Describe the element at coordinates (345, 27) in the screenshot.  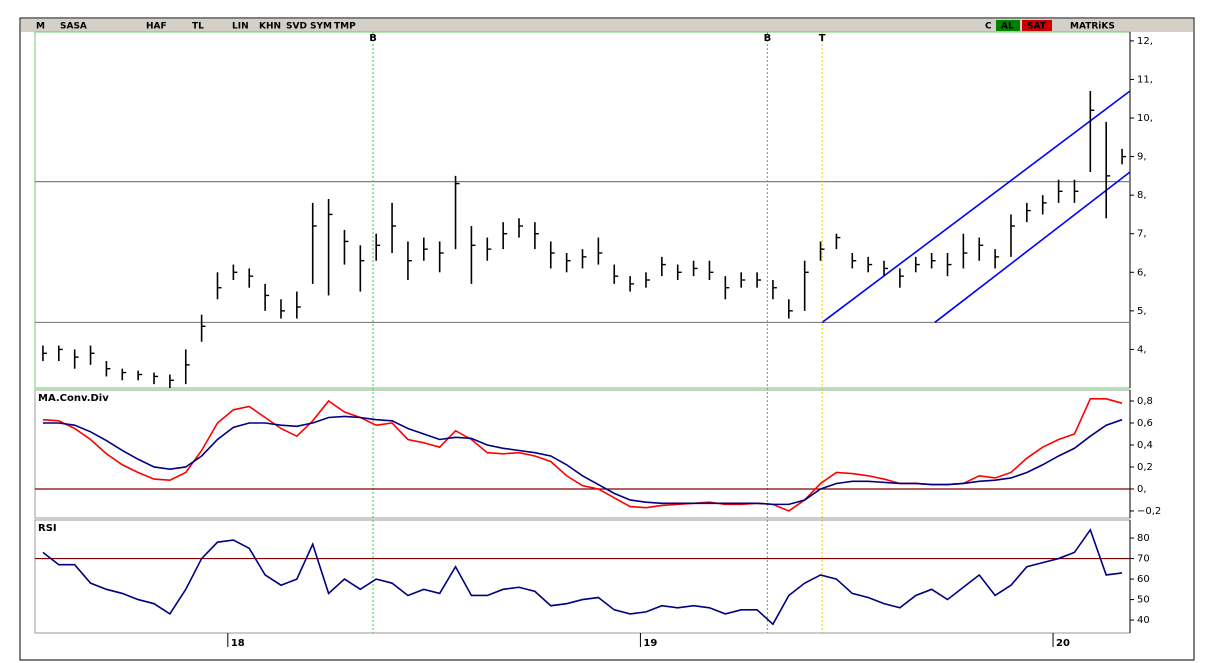
I see `button: TMP` at that location.